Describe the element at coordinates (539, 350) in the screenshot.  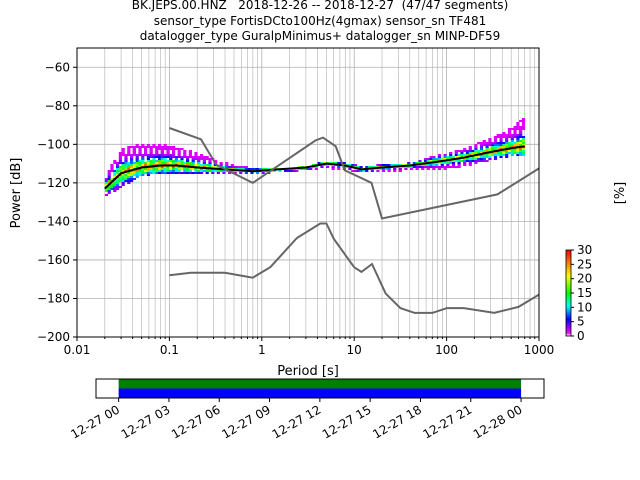
I see `x-tick-label: 1000` at that location.